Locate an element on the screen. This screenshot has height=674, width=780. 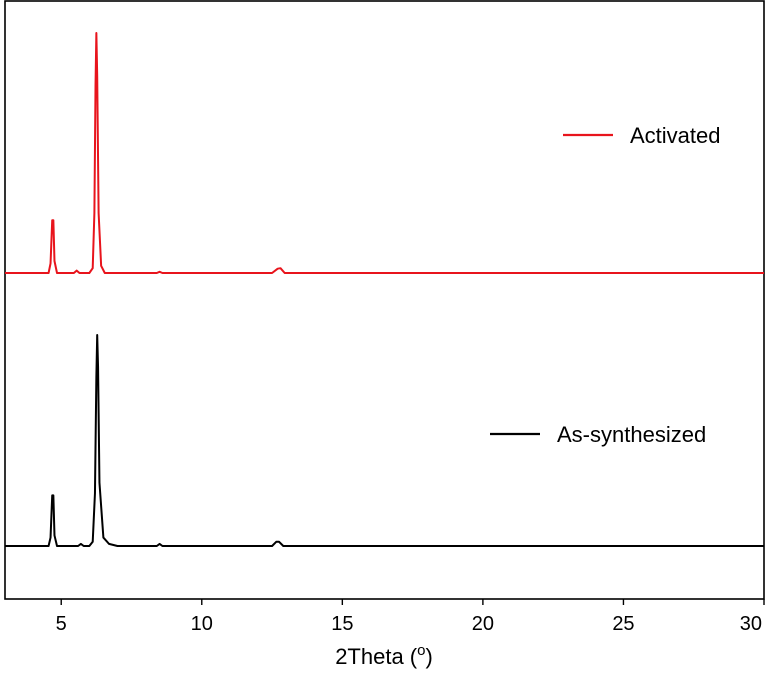
x-tick-label: 20 is located at coordinates (483, 624).